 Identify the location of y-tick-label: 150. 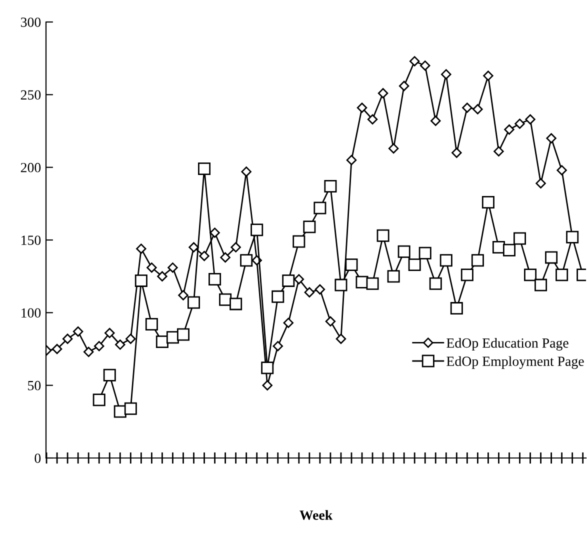
(31, 240).